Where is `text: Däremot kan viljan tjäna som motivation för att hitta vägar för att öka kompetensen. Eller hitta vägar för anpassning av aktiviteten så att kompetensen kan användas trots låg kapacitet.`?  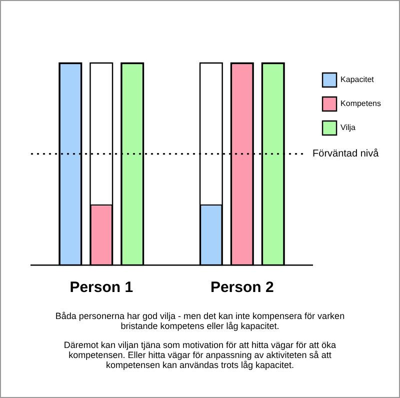
text: Däremot kan viljan tjäna som motivation för att hitta vägar för att öka kompetensen. Eller hitta vägar för anpassning av aktiviteten så att kompetensen kan användas trots låg kapacitet. is located at coordinates (200, 355).